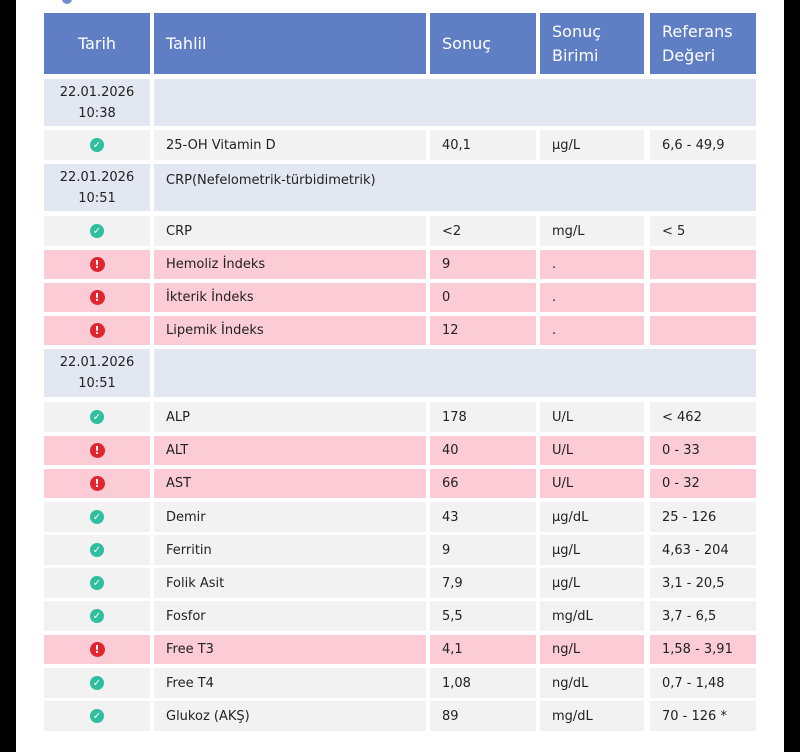  What do you see at coordinates (290, 450) in the screenshot?
I see `test-name: ALT` at bounding box center [290, 450].